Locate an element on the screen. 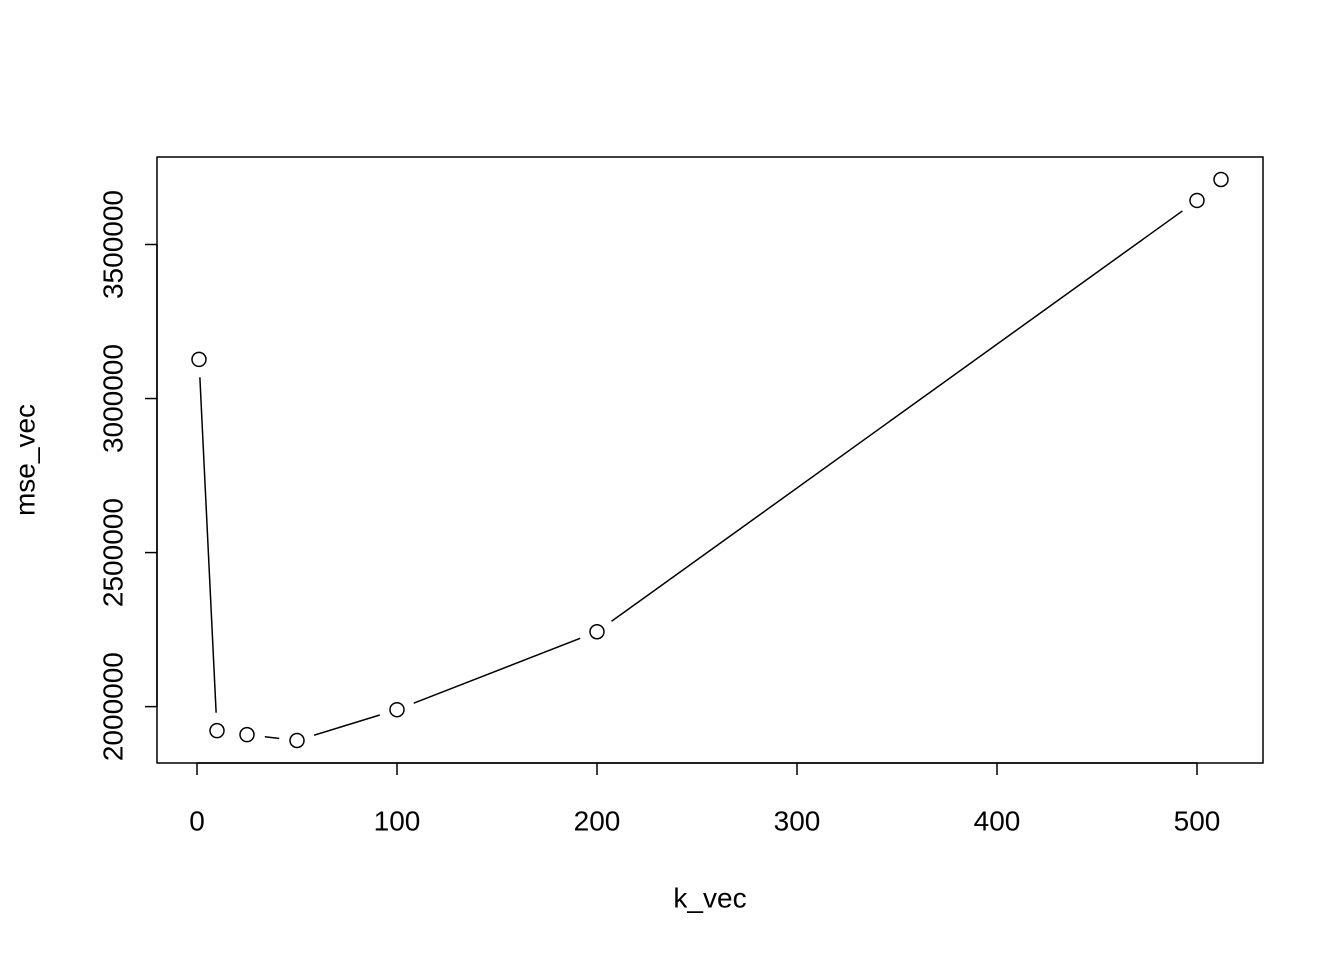  y-tick-label: 3500000 is located at coordinates (112, 244).